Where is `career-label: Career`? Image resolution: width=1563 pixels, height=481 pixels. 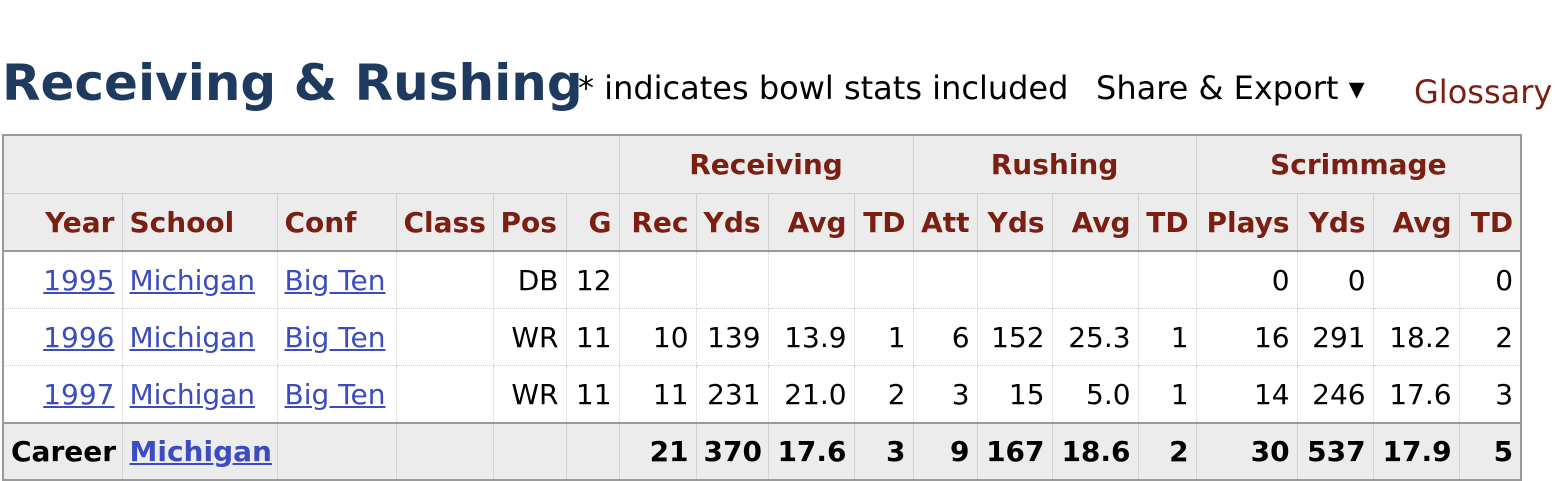
career-label: Career is located at coordinates (63, 451).